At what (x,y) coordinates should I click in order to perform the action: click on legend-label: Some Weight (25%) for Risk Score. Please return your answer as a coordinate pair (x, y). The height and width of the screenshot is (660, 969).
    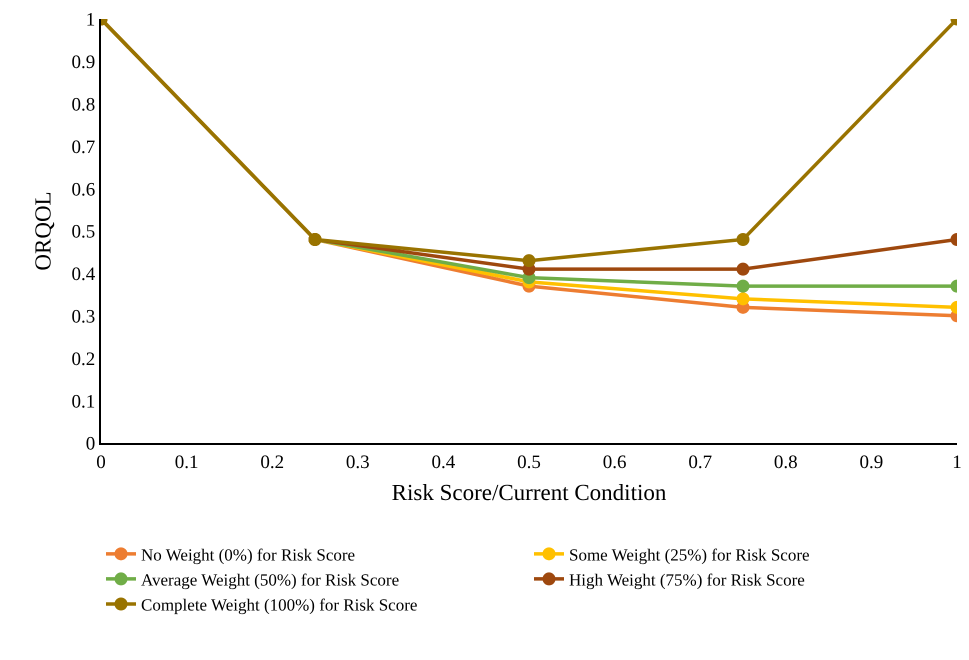
    Looking at the image, I should click on (689, 554).